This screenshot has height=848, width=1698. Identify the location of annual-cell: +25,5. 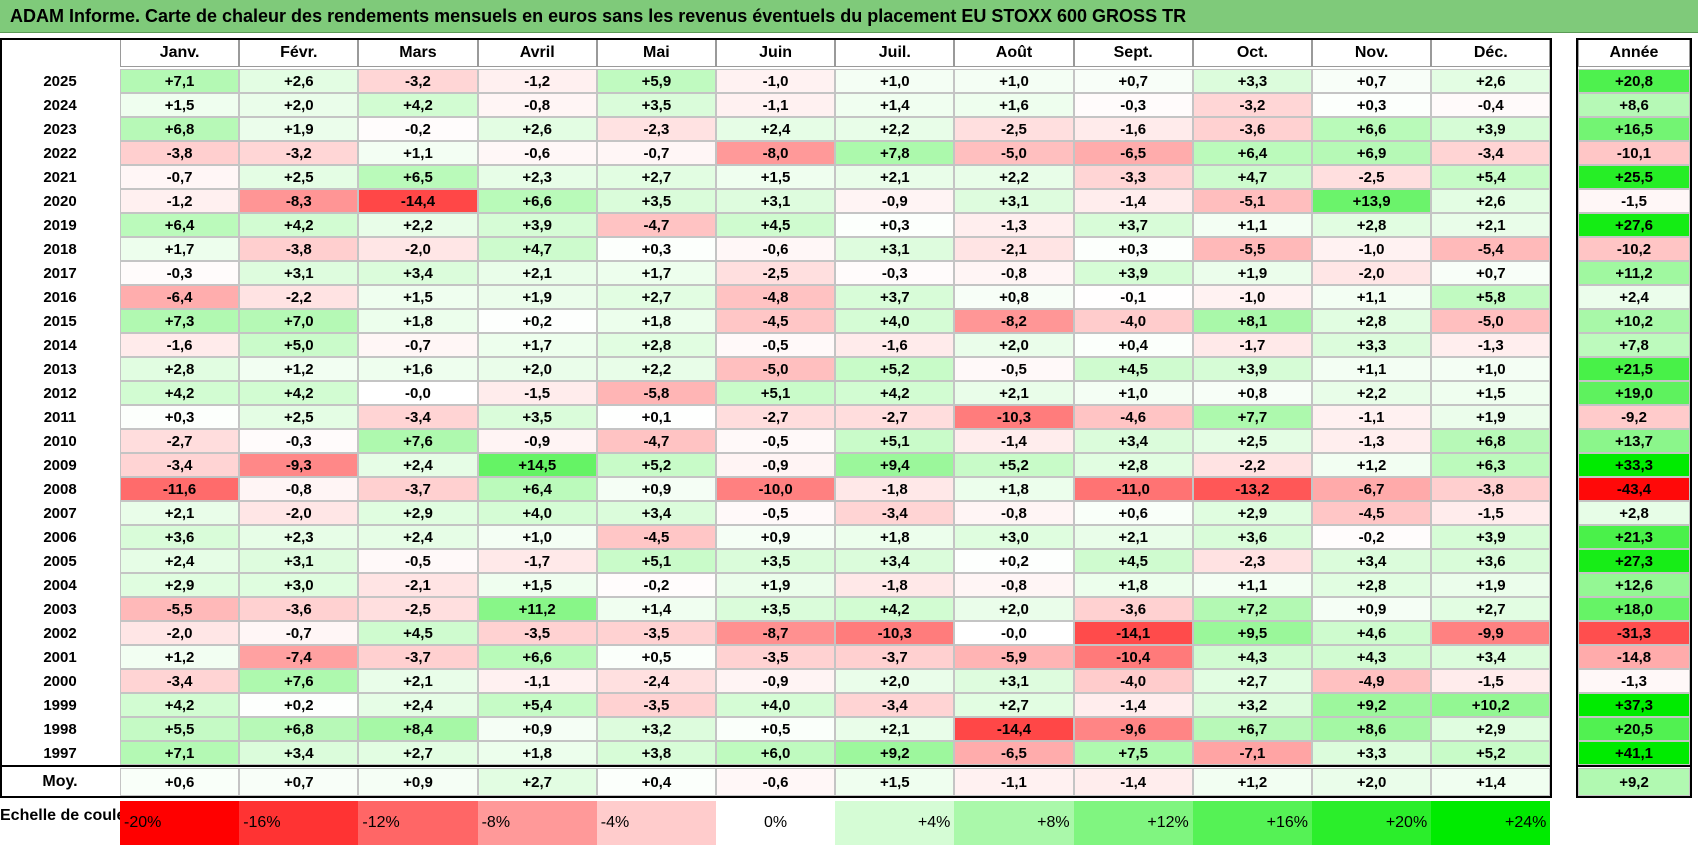
(1634, 177).